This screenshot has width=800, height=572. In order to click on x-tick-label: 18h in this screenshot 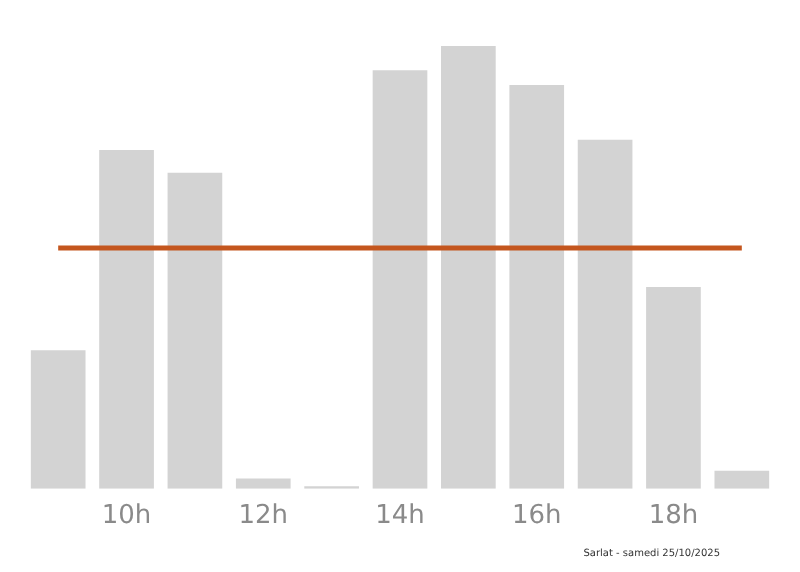, I will do `click(673, 516)`.